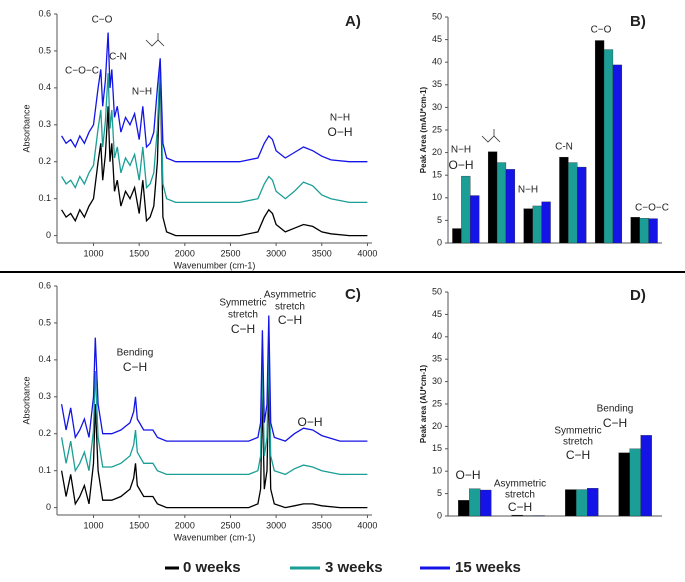 This screenshot has width=685, height=582. What do you see at coordinates (638, 21) in the screenshot?
I see `panel-label: B)` at bounding box center [638, 21].